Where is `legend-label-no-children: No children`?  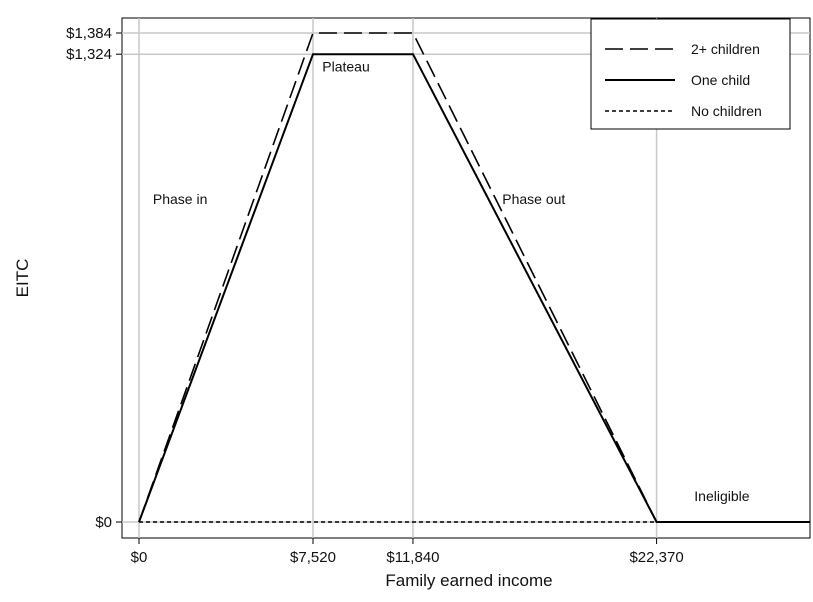 legend-label-no-children: No children is located at coordinates (726, 111).